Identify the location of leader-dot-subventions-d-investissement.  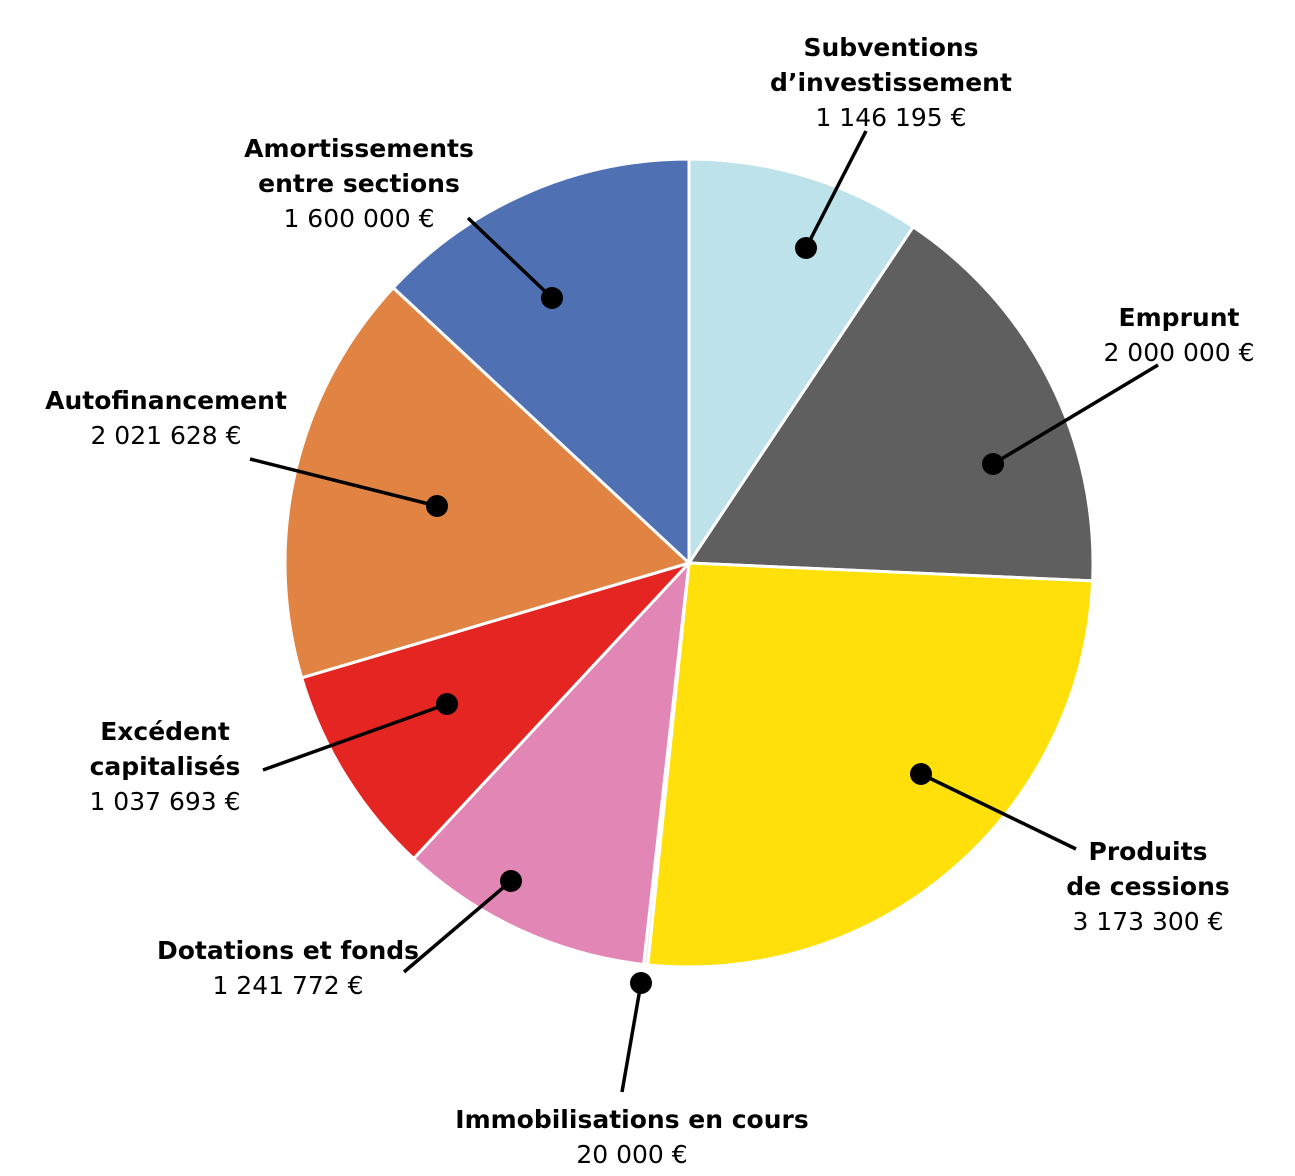
(806, 248).